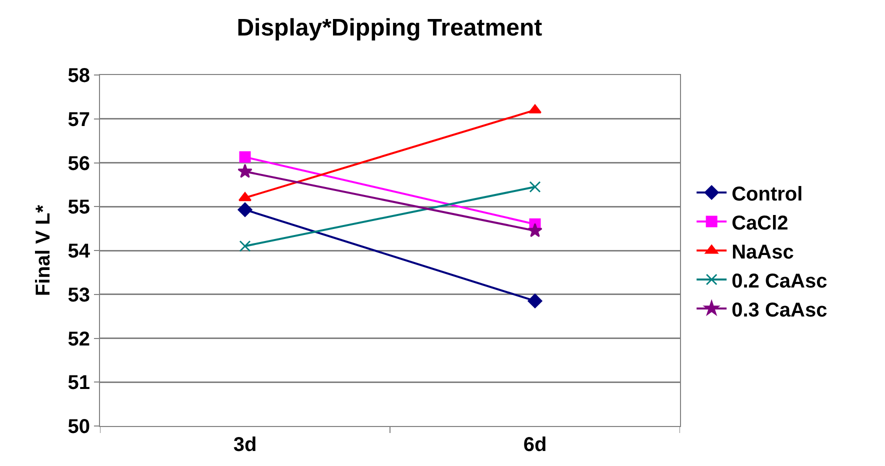  I want to click on x-tick-label: 6d, so click(535, 445).